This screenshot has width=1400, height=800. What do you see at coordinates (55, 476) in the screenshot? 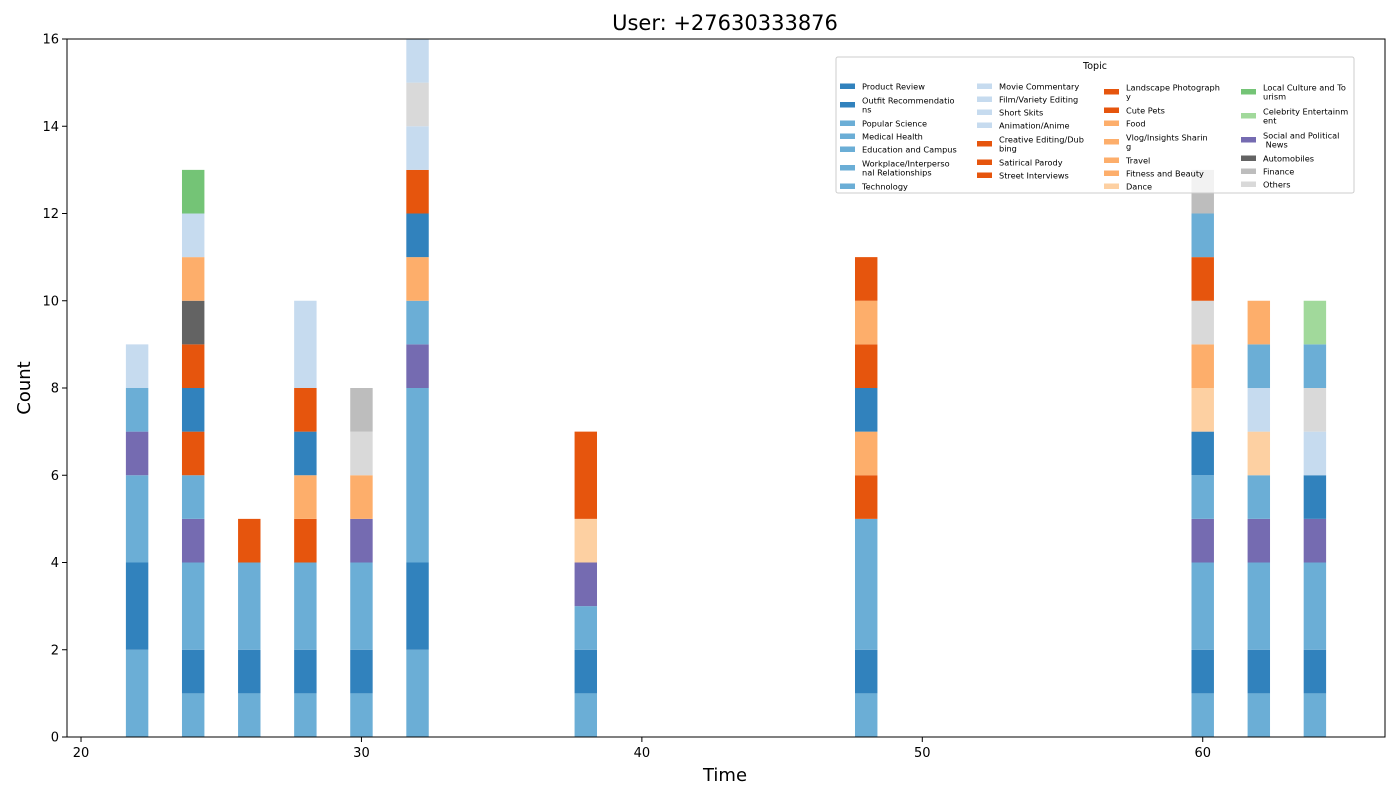
I see `y-tick-label: 6` at bounding box center [55, 476].